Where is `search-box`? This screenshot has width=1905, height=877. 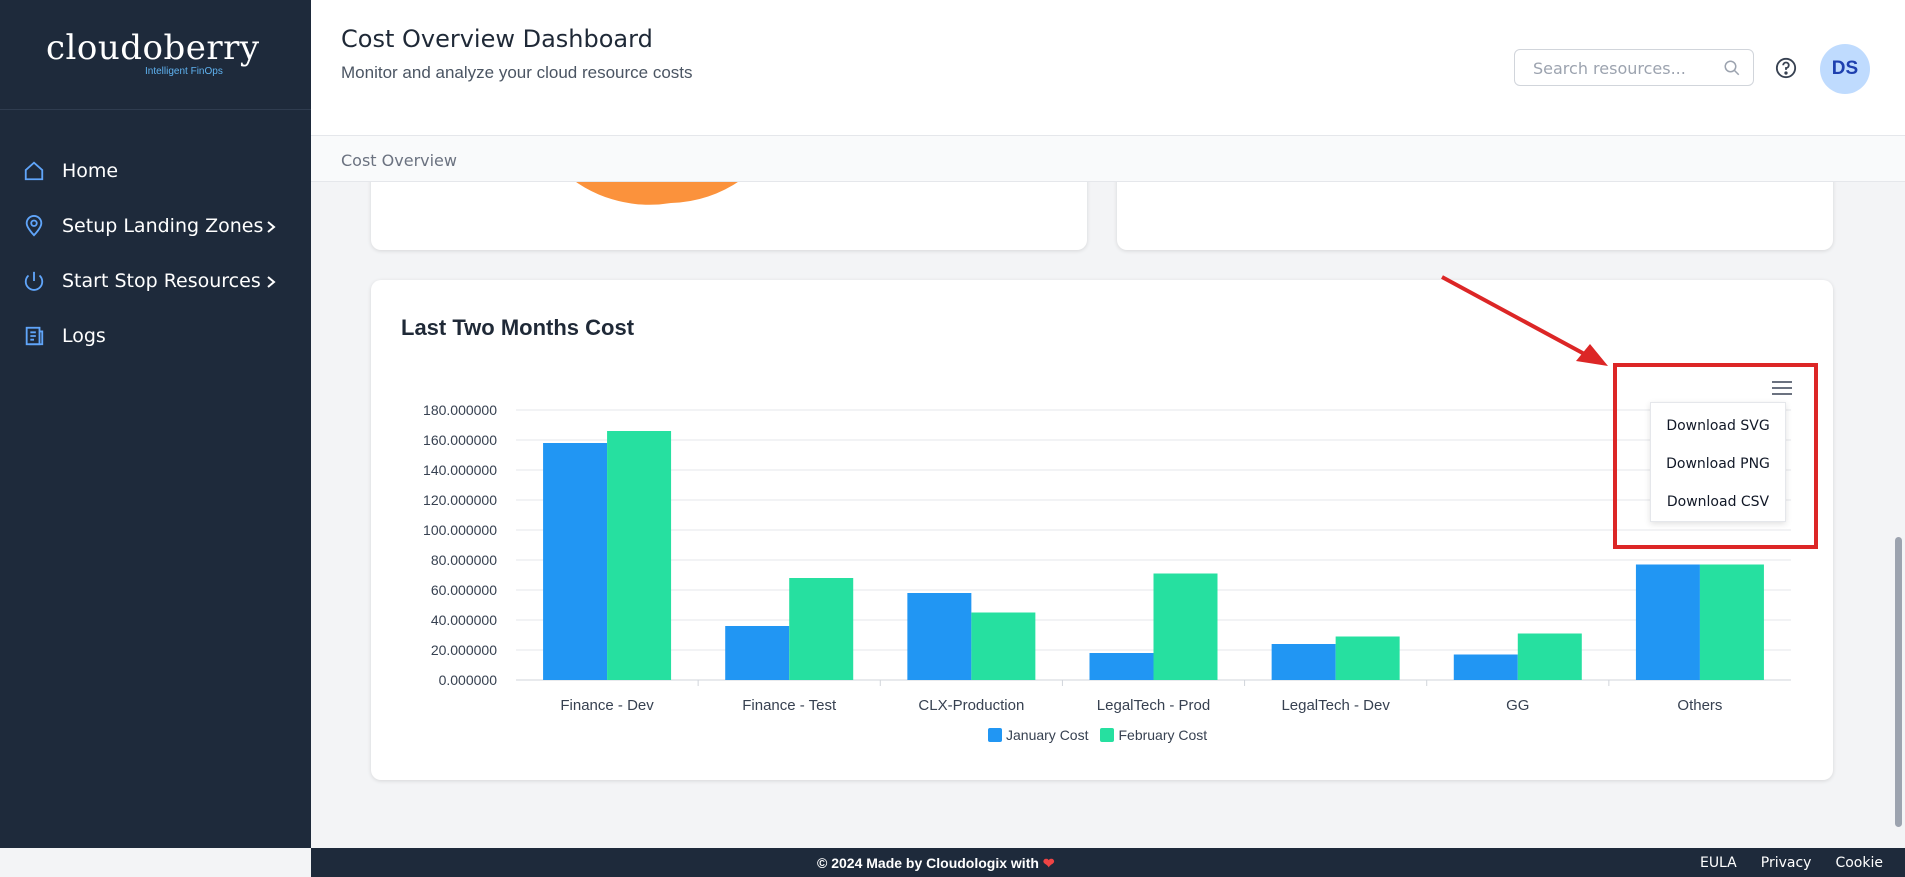 search-box is located at coordinates (1634, 67).